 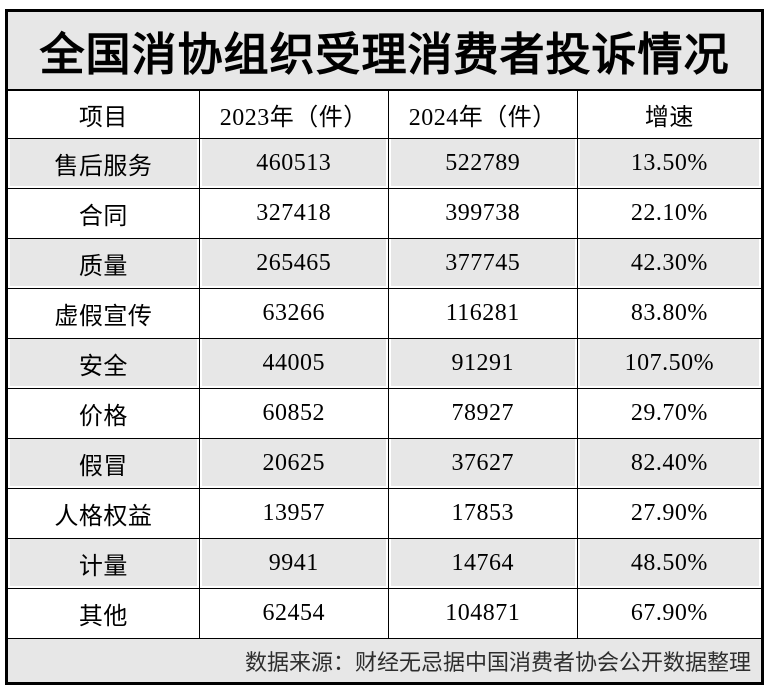 I want to click on page-title: 全国消协组织受理消费者投诉情况, so click(x=384, y=51).